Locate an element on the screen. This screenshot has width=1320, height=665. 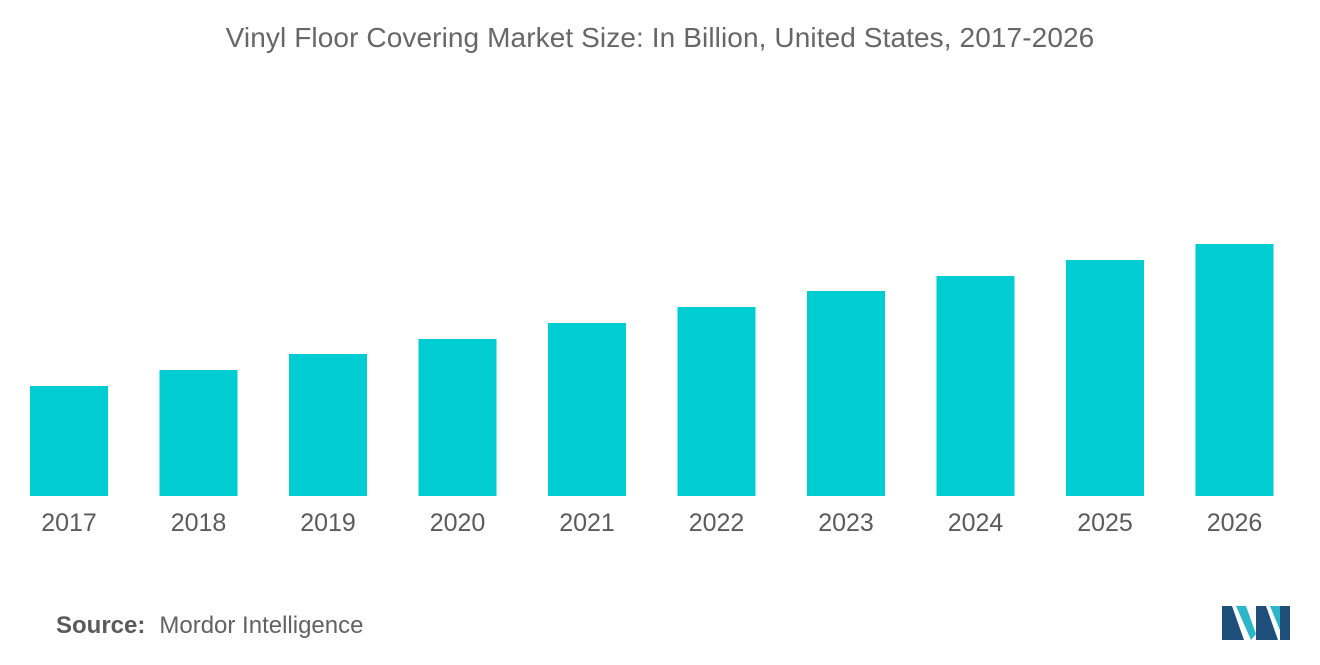
mordor-intelligence-logo-icon is located at coordinates (1256, 623).